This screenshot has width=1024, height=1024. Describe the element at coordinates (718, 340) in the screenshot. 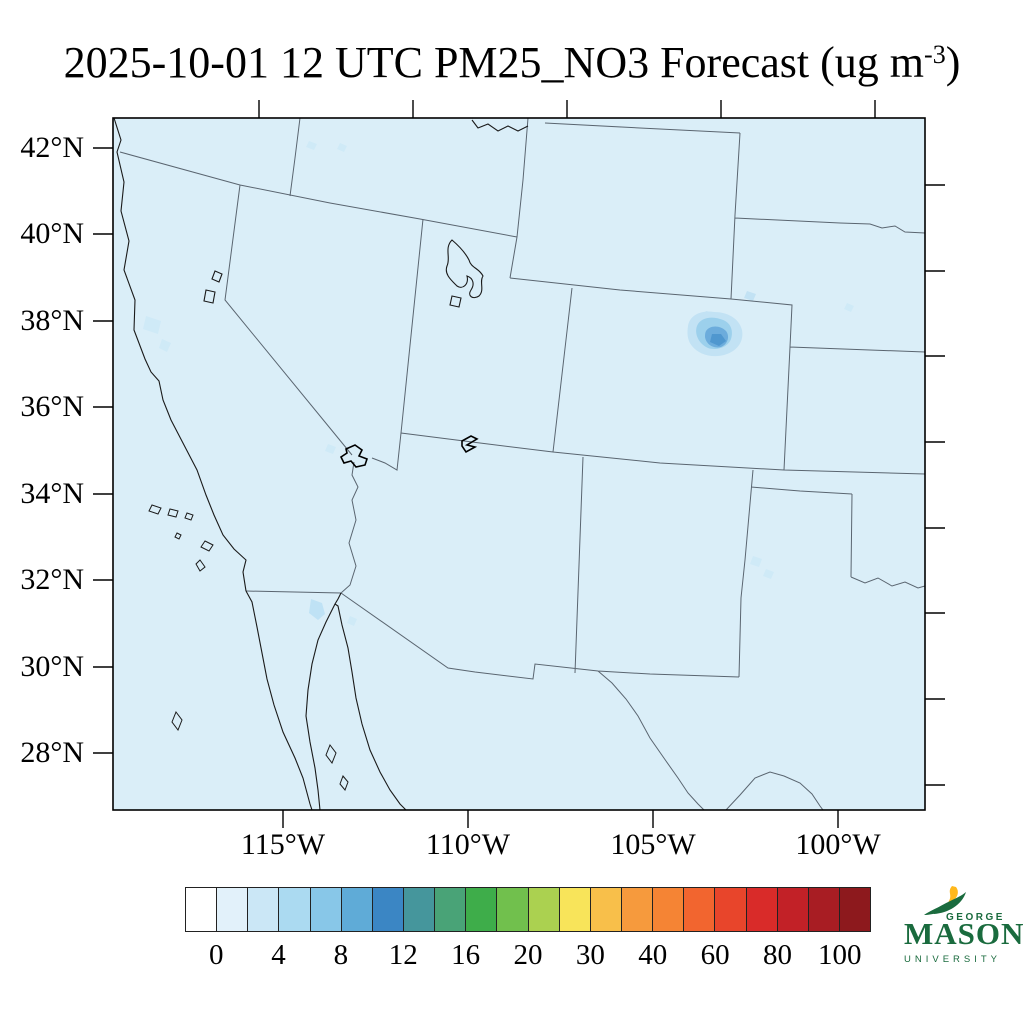

I see `plume-core` at that location.